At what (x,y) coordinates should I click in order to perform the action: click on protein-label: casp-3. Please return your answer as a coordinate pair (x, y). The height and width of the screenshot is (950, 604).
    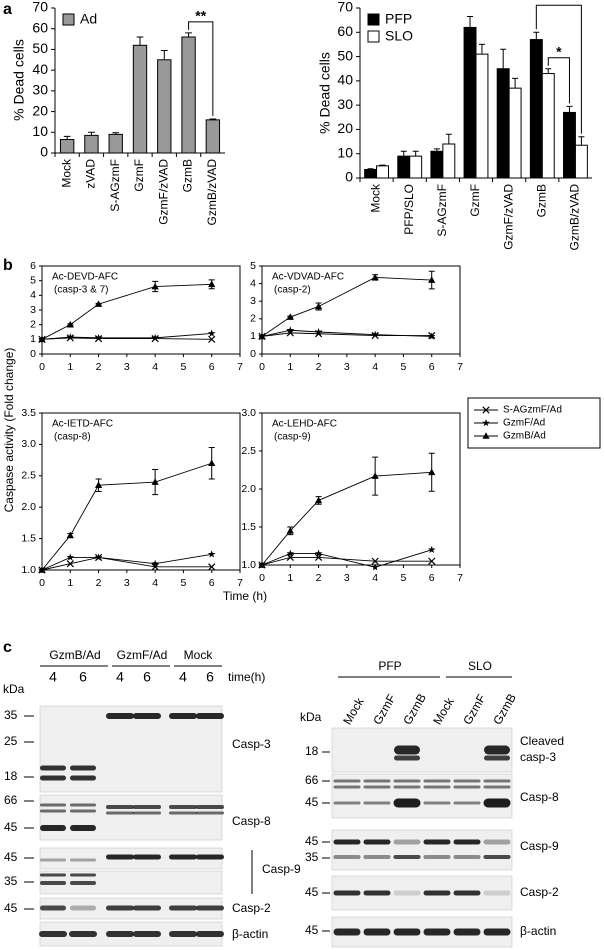
    Looking at the image, I should click on (538, 757).